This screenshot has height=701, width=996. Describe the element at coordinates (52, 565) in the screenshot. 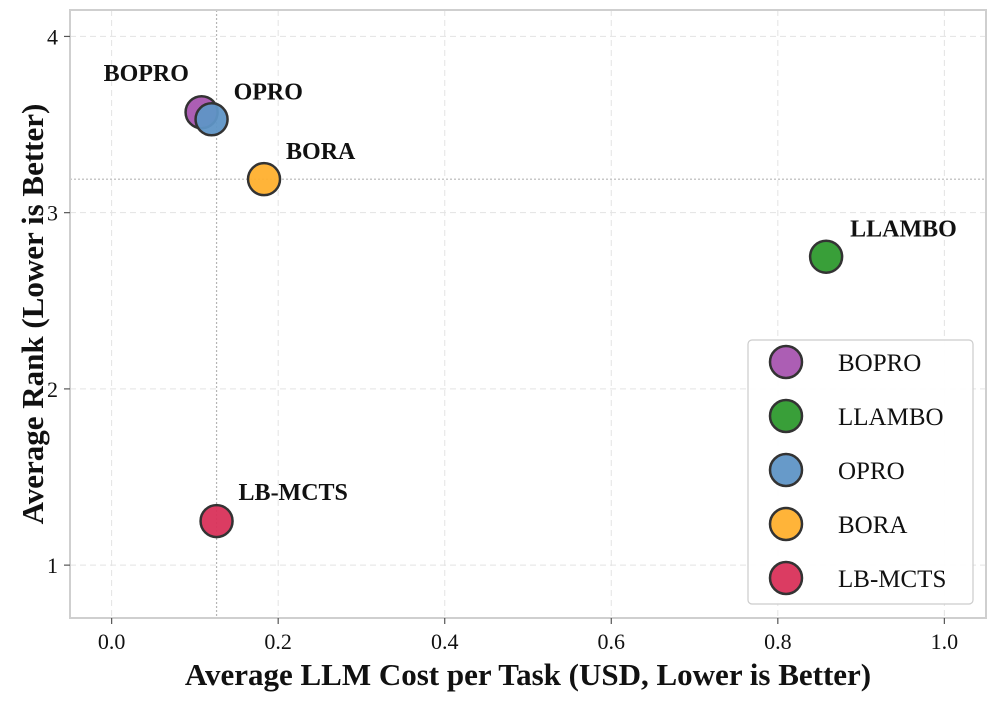

I see `y-tick-label: 1` at that location.